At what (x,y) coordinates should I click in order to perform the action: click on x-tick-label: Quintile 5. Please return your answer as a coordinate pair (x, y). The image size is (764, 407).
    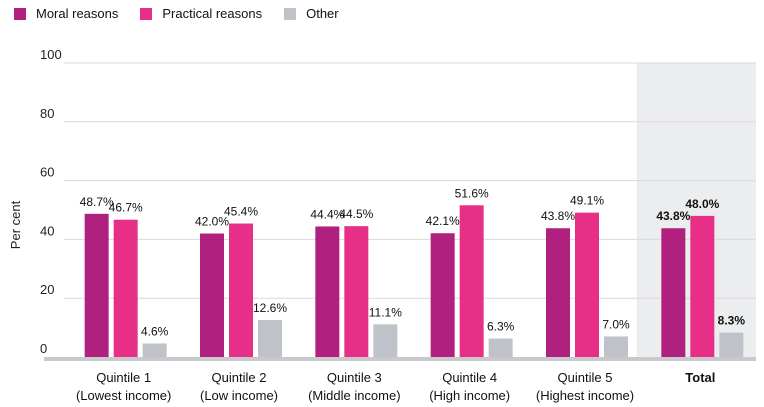
    Looking at the image, I should click on (585, 377).